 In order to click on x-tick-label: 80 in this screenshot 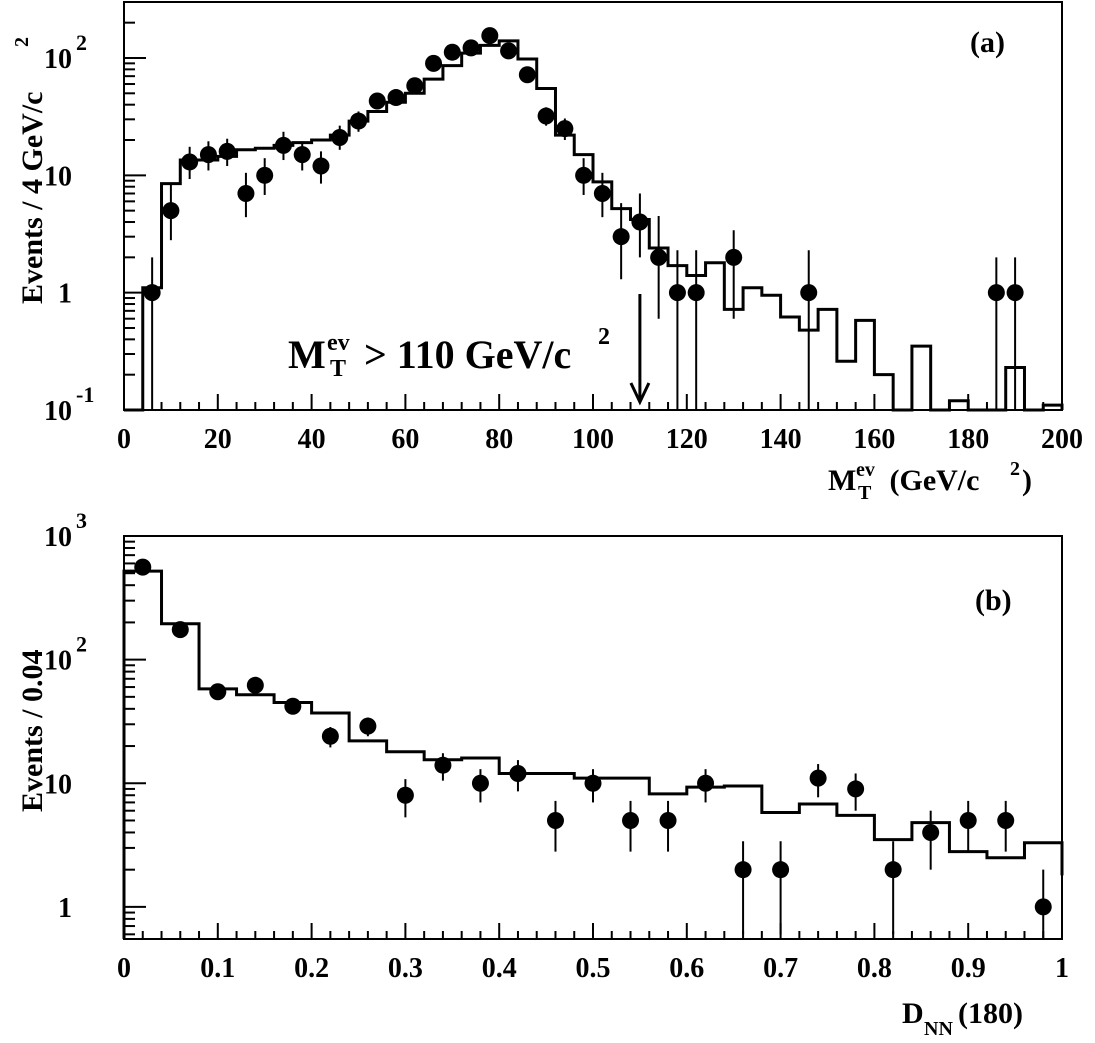, I will do `click(499, 439)`.